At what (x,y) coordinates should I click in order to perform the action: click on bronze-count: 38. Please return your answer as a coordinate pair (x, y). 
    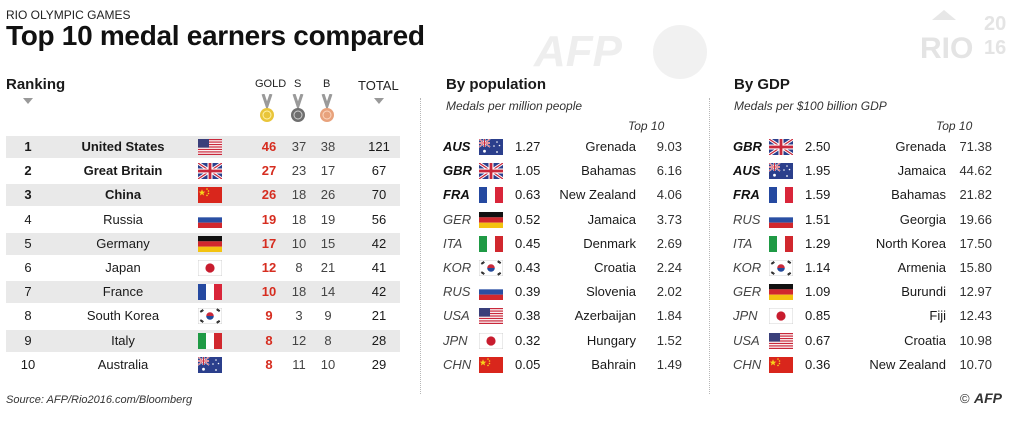
    Looking at the image, I should click on (328, 146).